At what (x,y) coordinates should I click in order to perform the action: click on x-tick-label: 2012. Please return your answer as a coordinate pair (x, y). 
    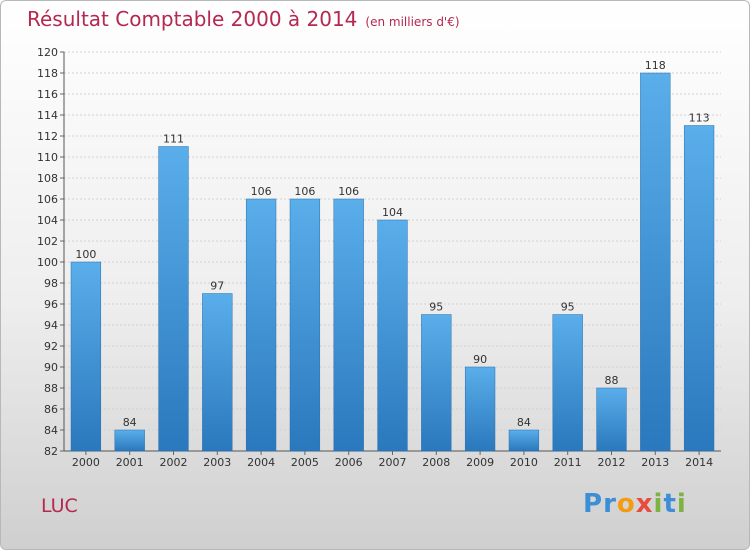
    Looking at the image, I should click on (612, 462).